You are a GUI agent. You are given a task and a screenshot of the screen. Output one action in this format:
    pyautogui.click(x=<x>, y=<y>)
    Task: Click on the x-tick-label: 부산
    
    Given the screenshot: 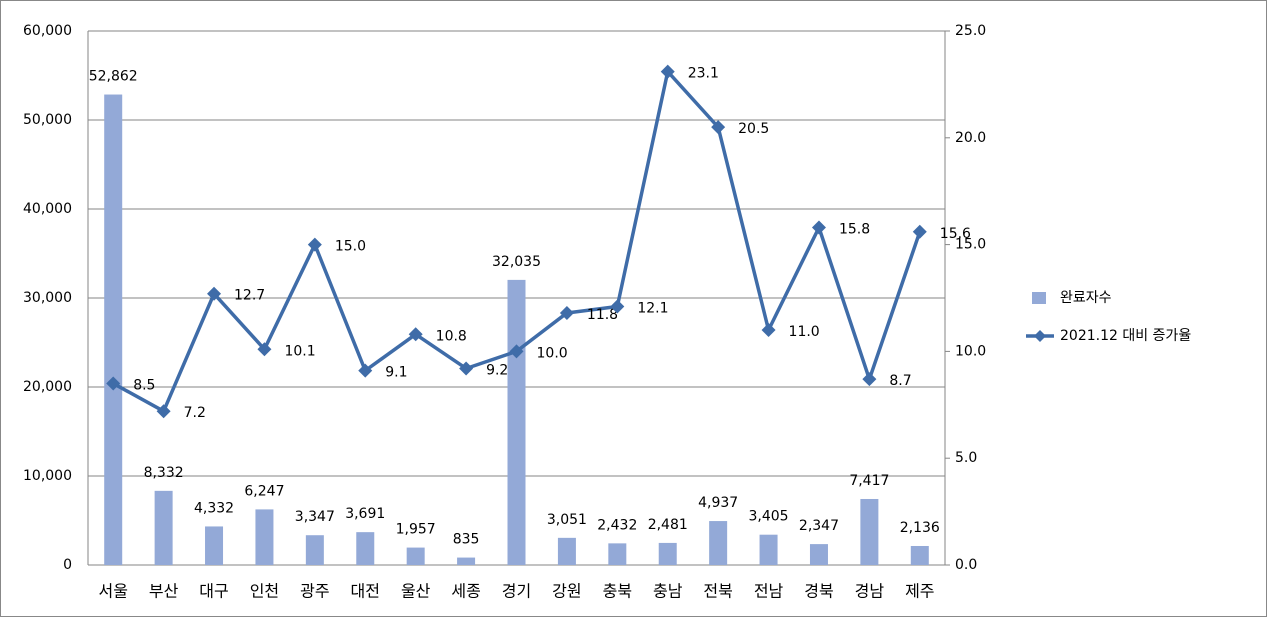 What is the action you would take?
    pyautogui.click(x=164, y=591)
    